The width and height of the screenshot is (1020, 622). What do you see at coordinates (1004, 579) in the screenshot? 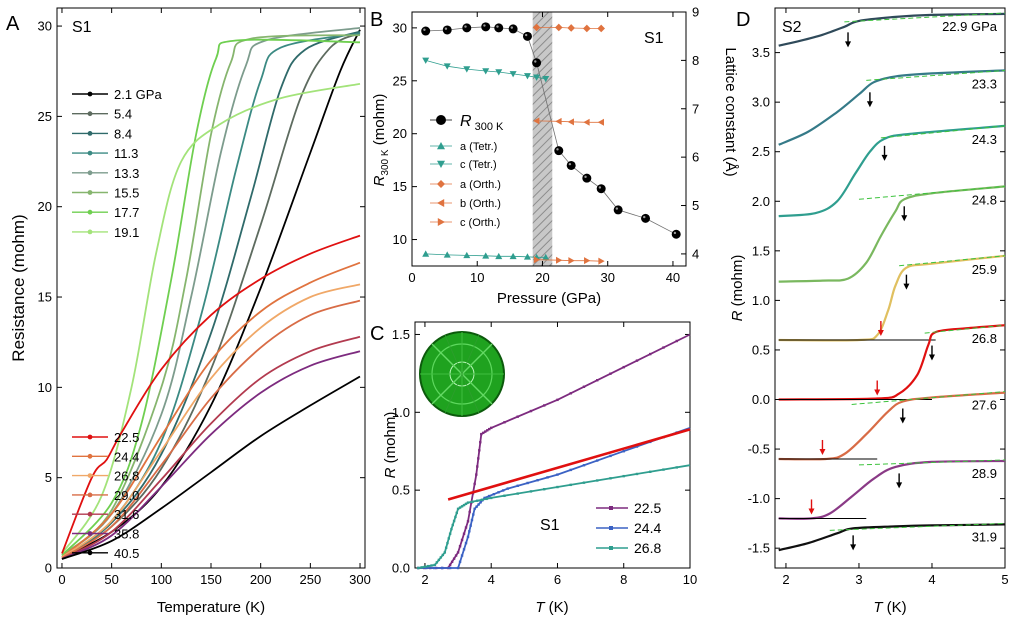
I see `x-tick-label: 5` at bounding box center [1004, 579].